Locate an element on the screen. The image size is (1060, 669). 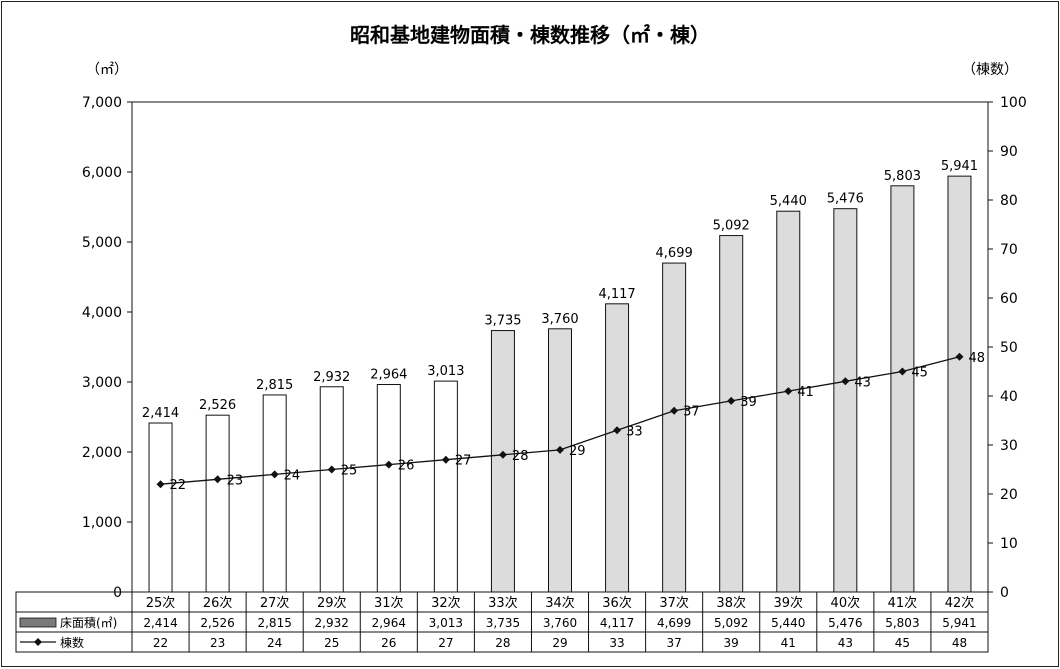
line-value-label: 24 is located at coordinates (292, 475).